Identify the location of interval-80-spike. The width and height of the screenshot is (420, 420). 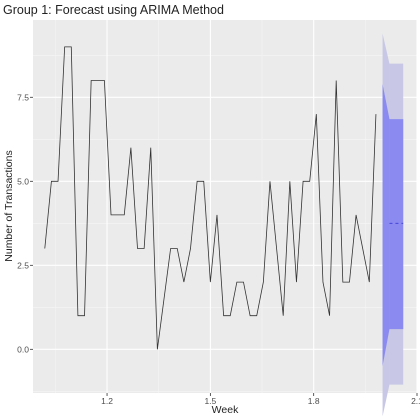
(386, 225).